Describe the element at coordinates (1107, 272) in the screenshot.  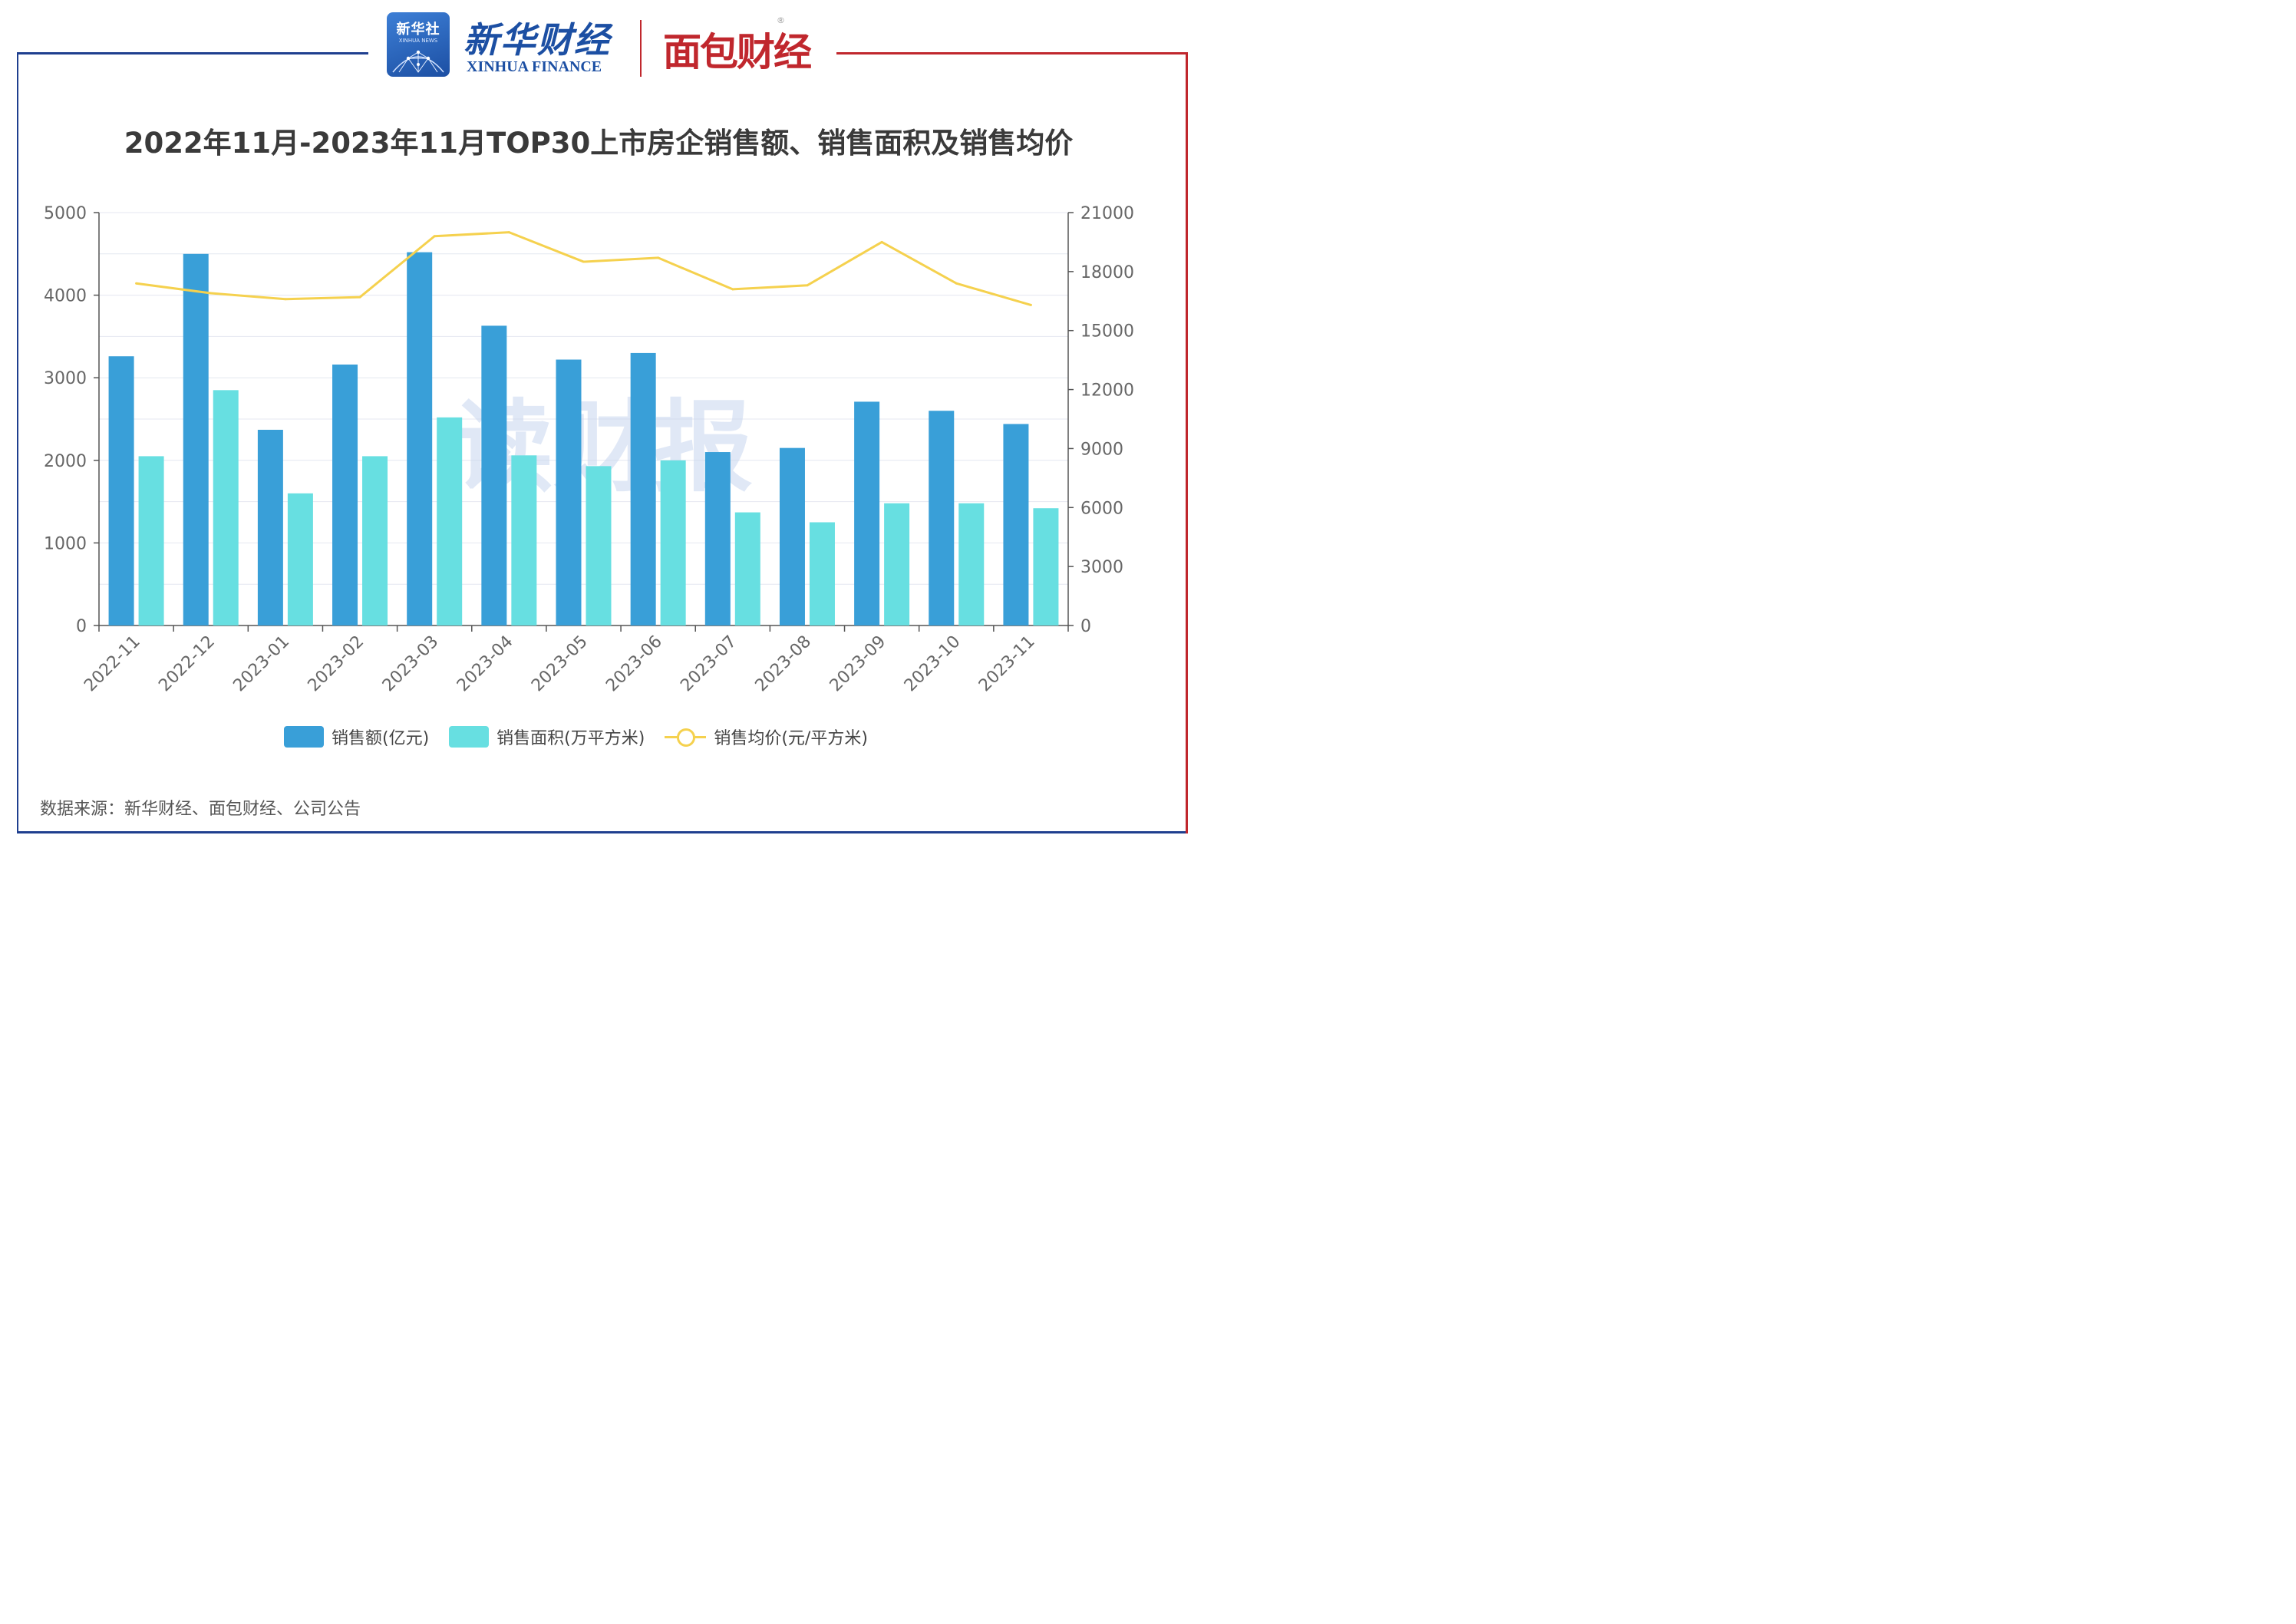
I see `y-right-tick-label: 18000` at that location.